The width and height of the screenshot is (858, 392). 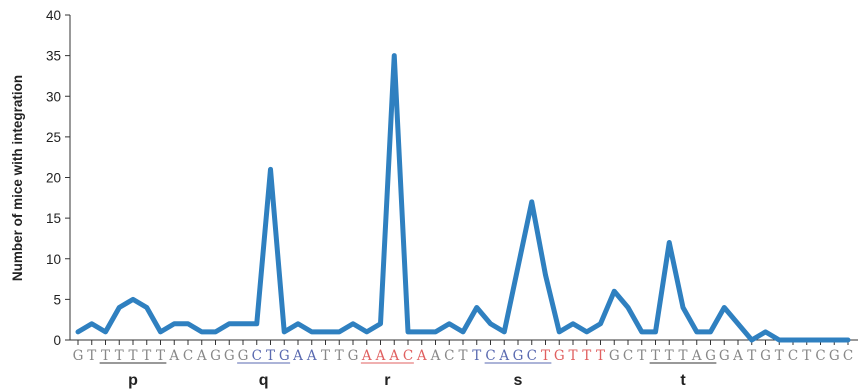 I want to click on segment-label: p, so click(x=133, y=380).